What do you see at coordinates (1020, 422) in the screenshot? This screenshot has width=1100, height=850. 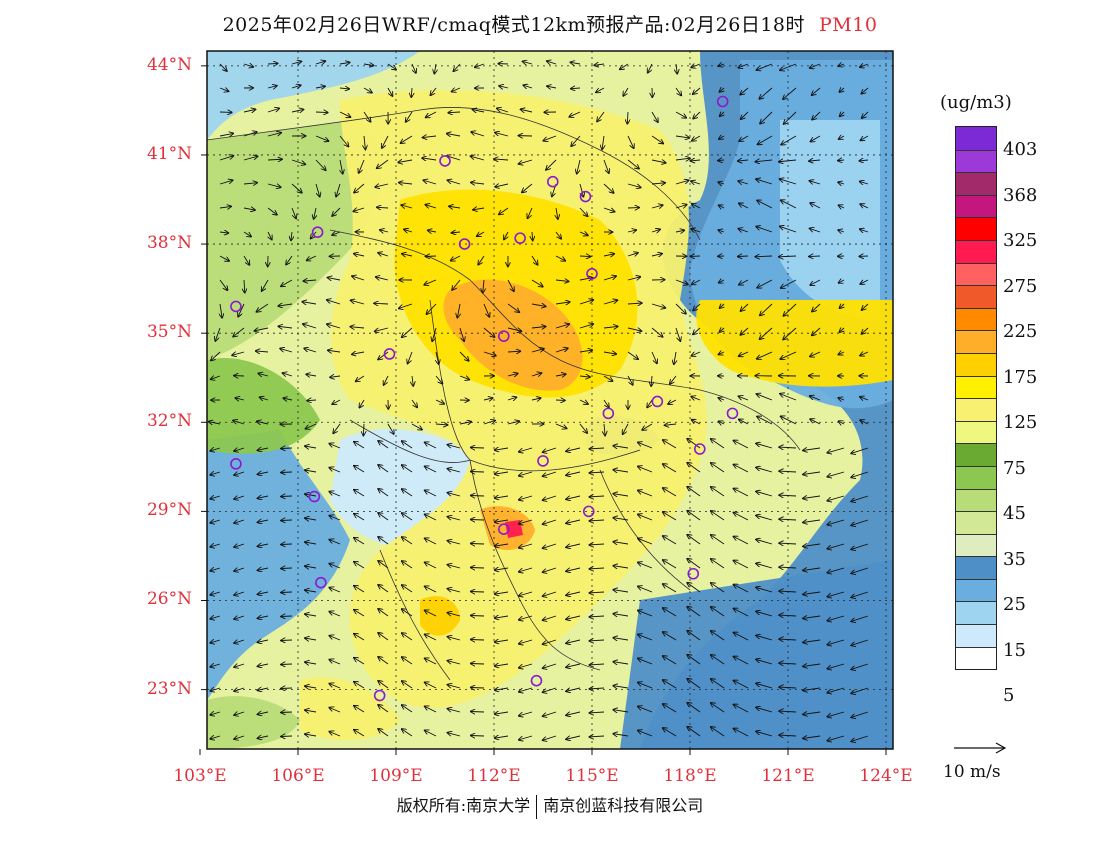 I see `legend-tick-label: 125` at bounding box center [1020, 422].